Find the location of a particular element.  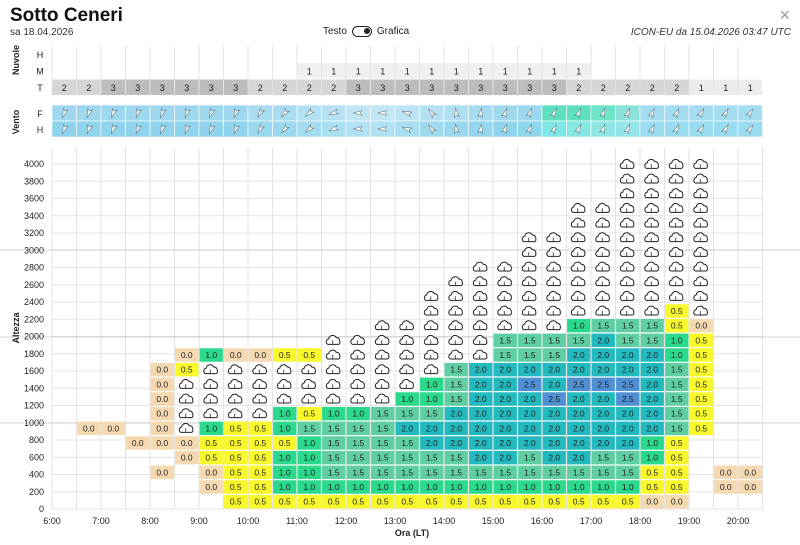

view-toggle: Testo Grafica is located at coordinates (366, 31).